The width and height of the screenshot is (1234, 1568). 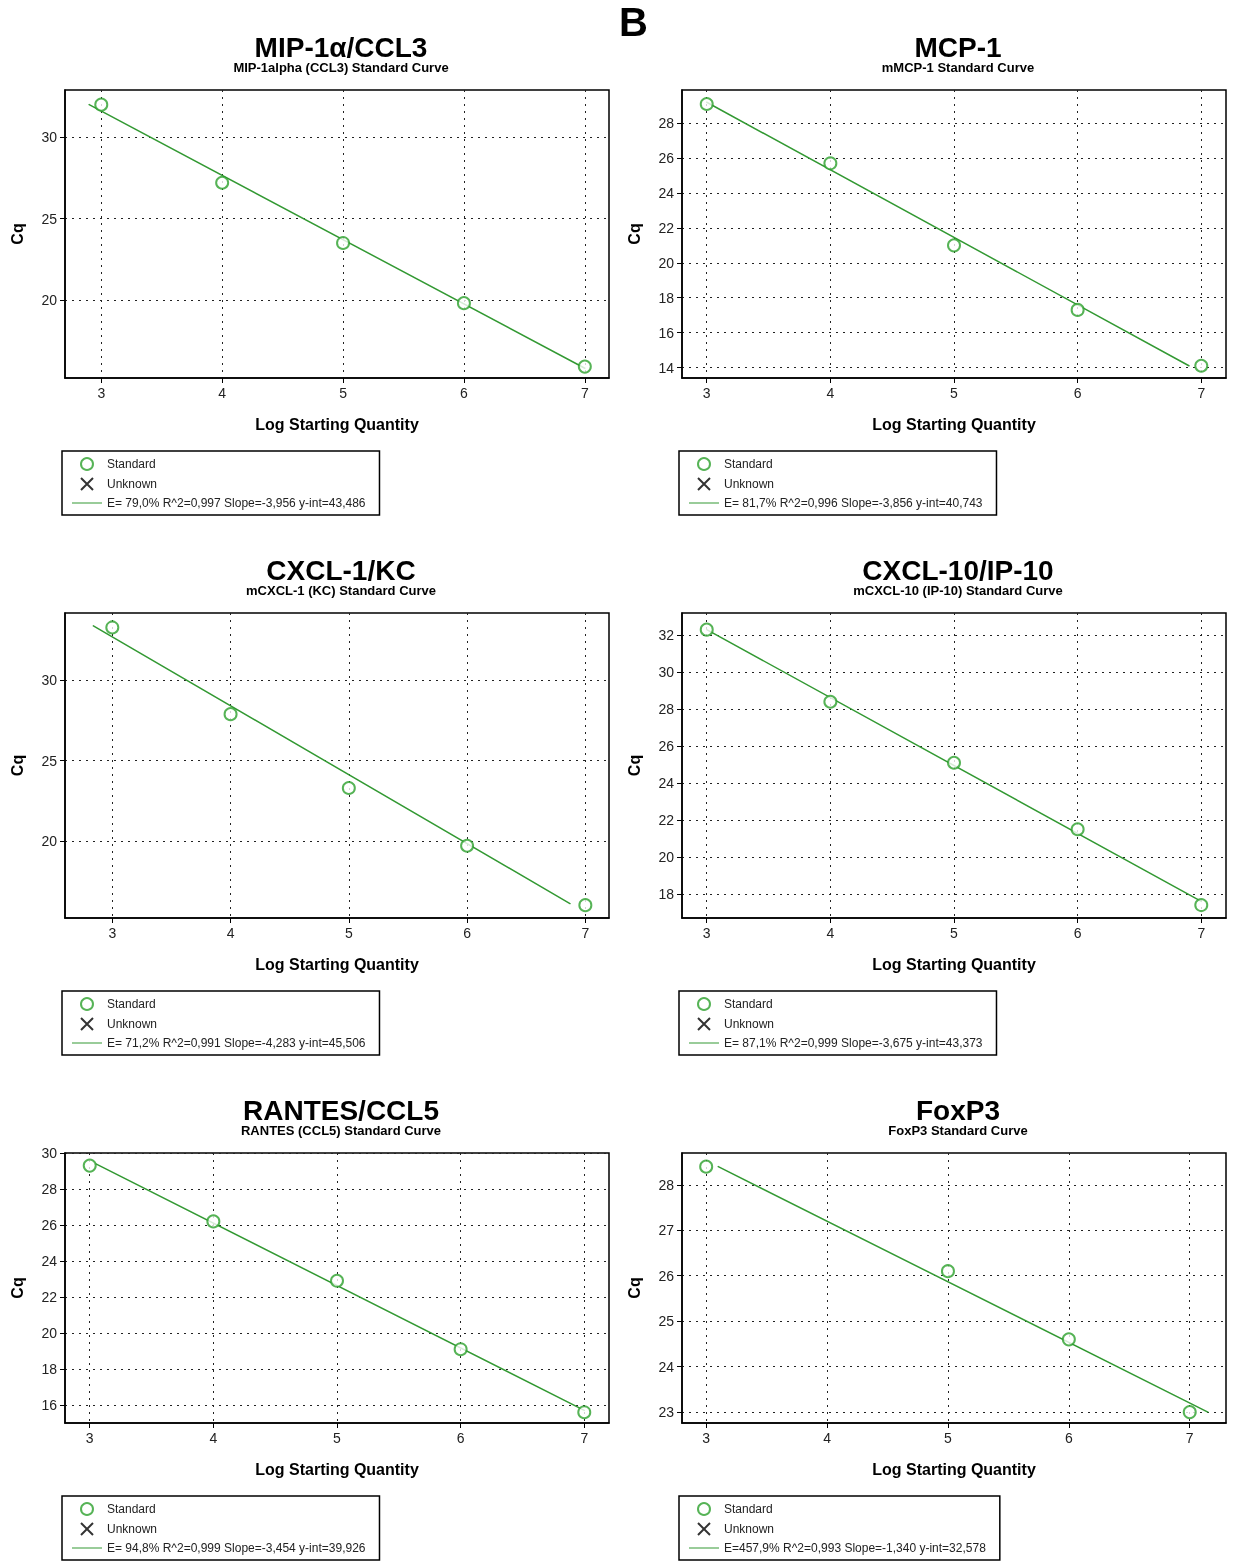 I want to click on chart-title: CXCL-10/IP-10, so click(x=958, y=570).